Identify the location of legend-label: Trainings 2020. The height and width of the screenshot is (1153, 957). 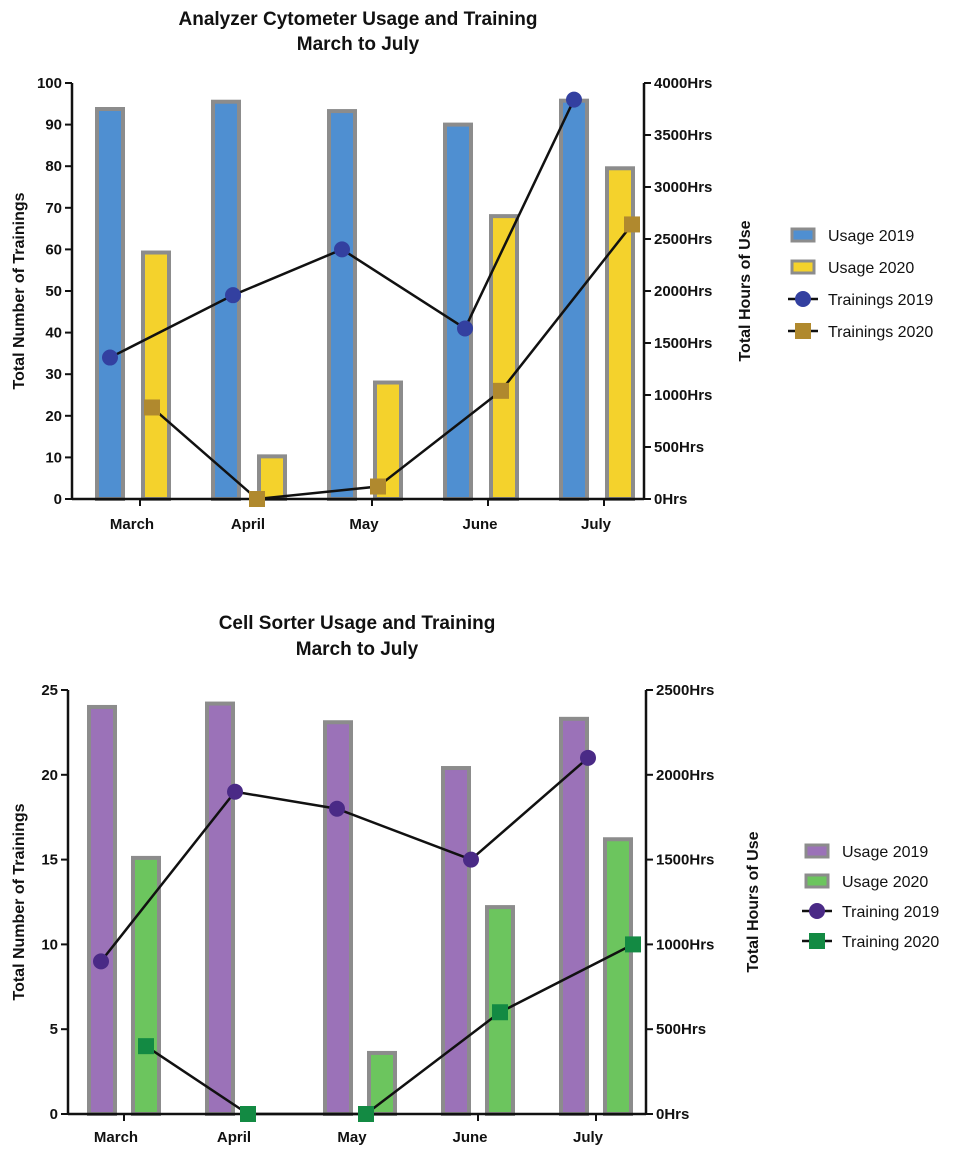
(880, 332).